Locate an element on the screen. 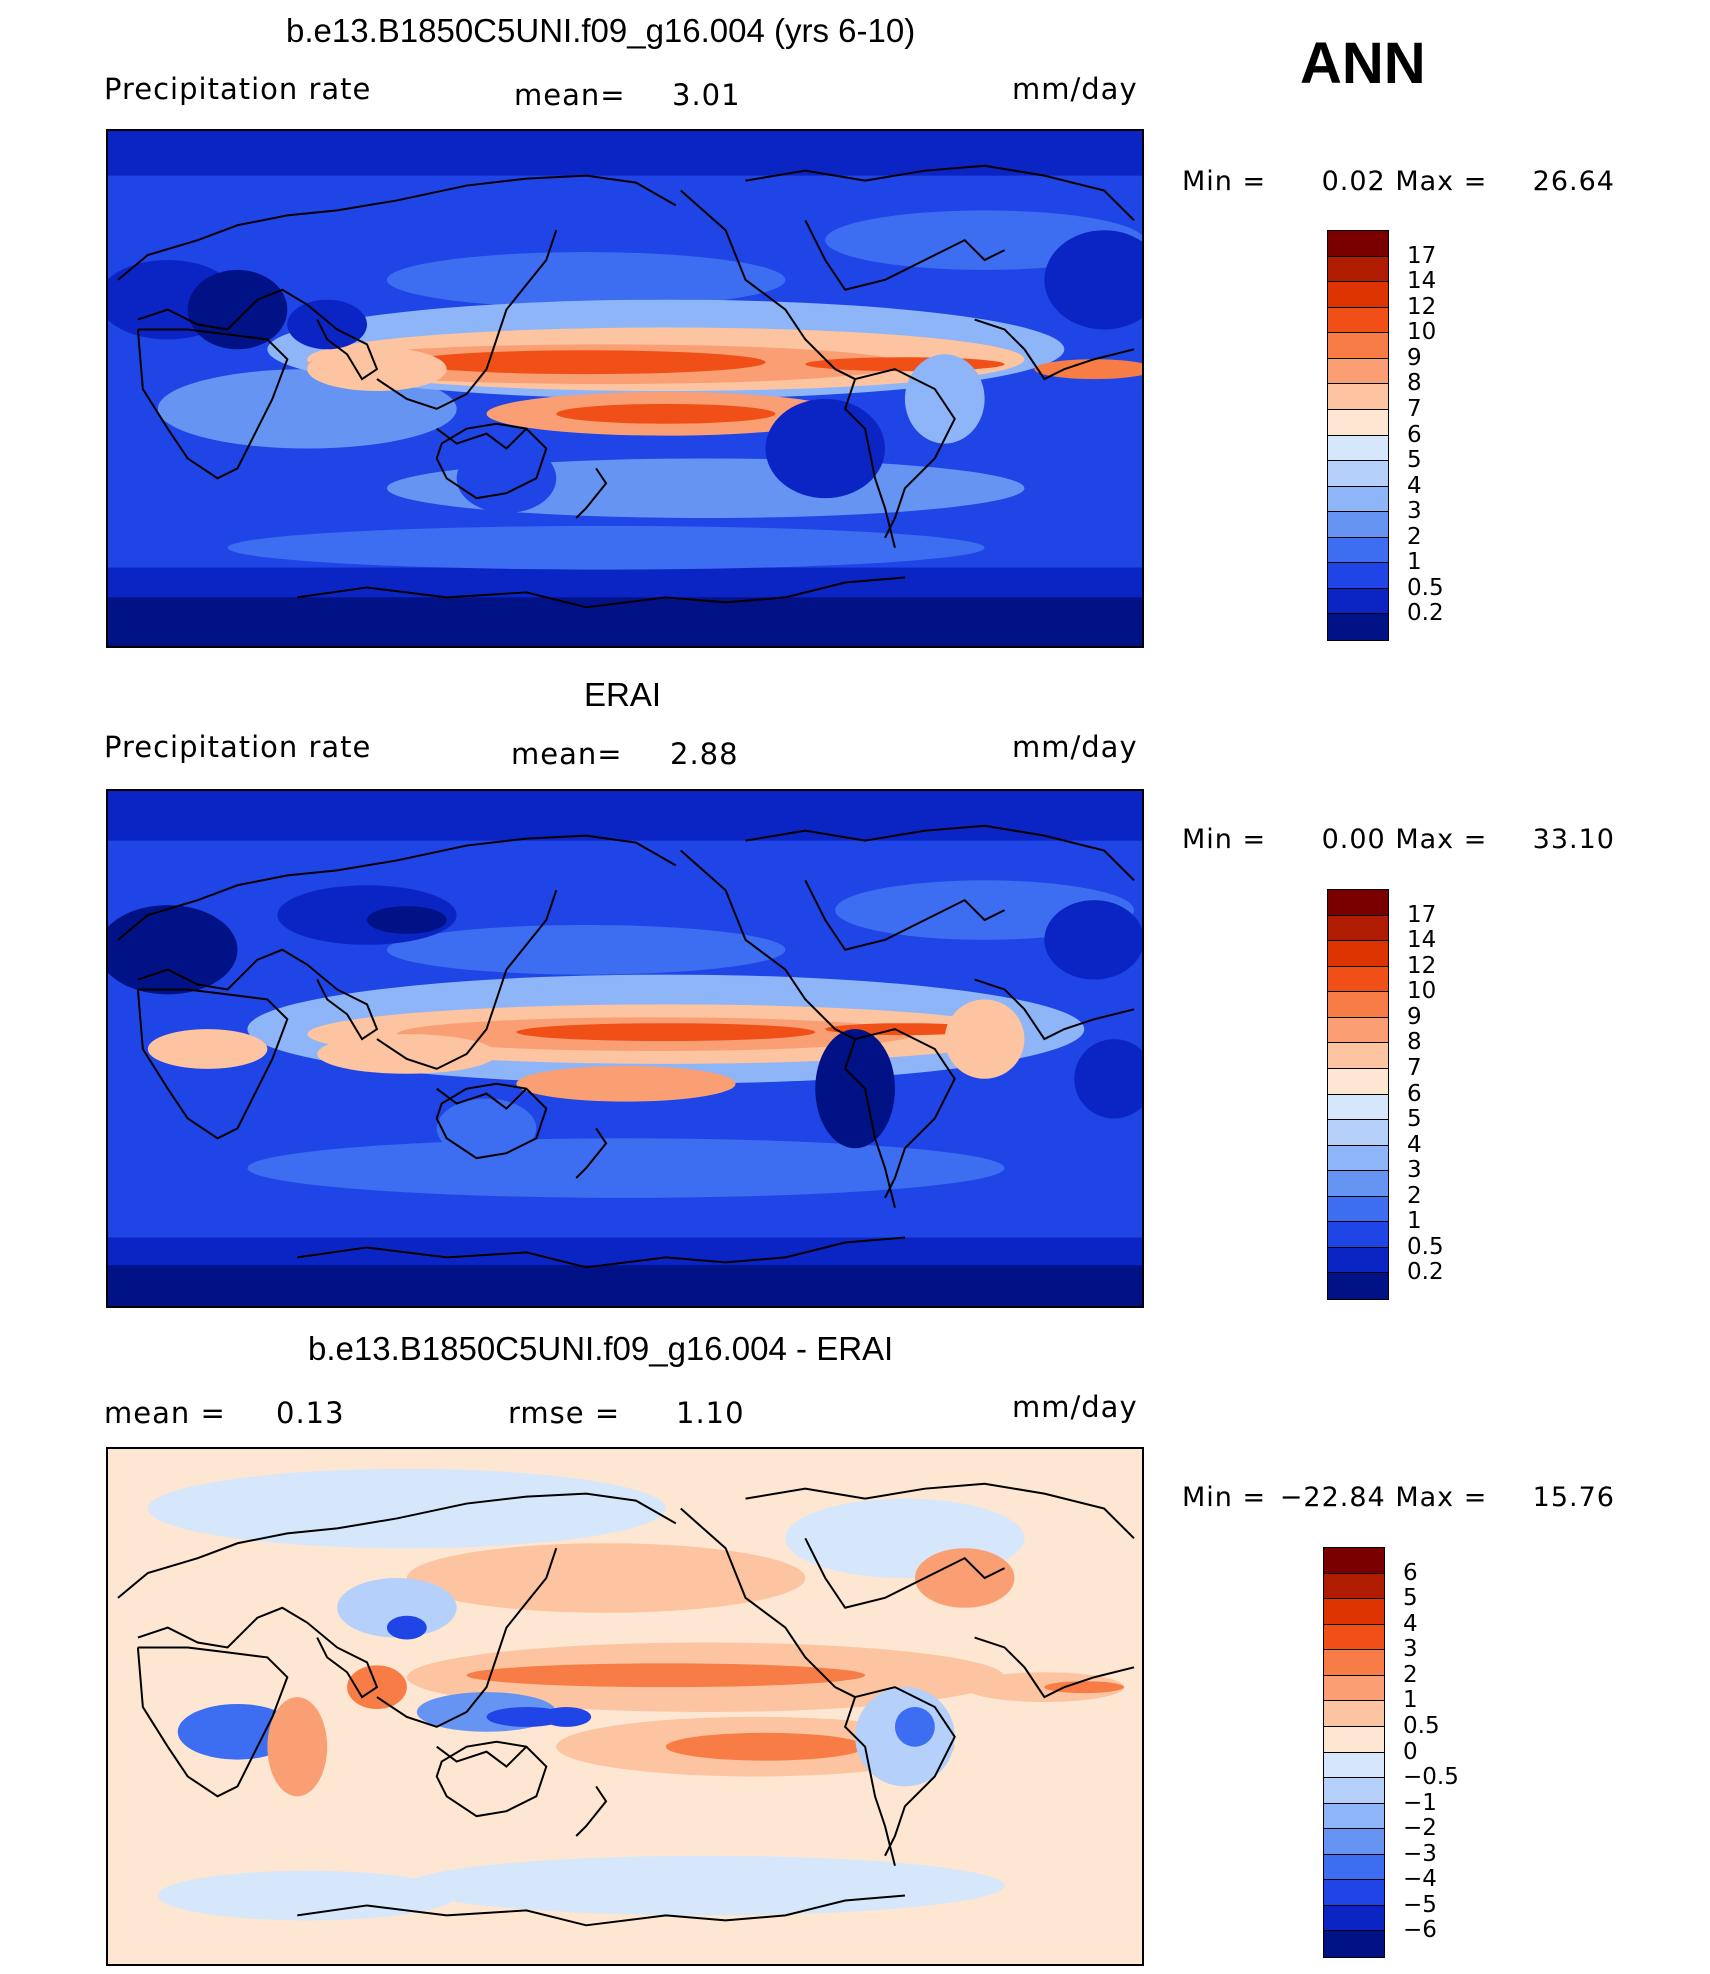 The height and width of the screenshot is (1974, 1710). panel-2-minmax: Min = 0.00 Max = 33.10 is located at coordinates (1398, 839).